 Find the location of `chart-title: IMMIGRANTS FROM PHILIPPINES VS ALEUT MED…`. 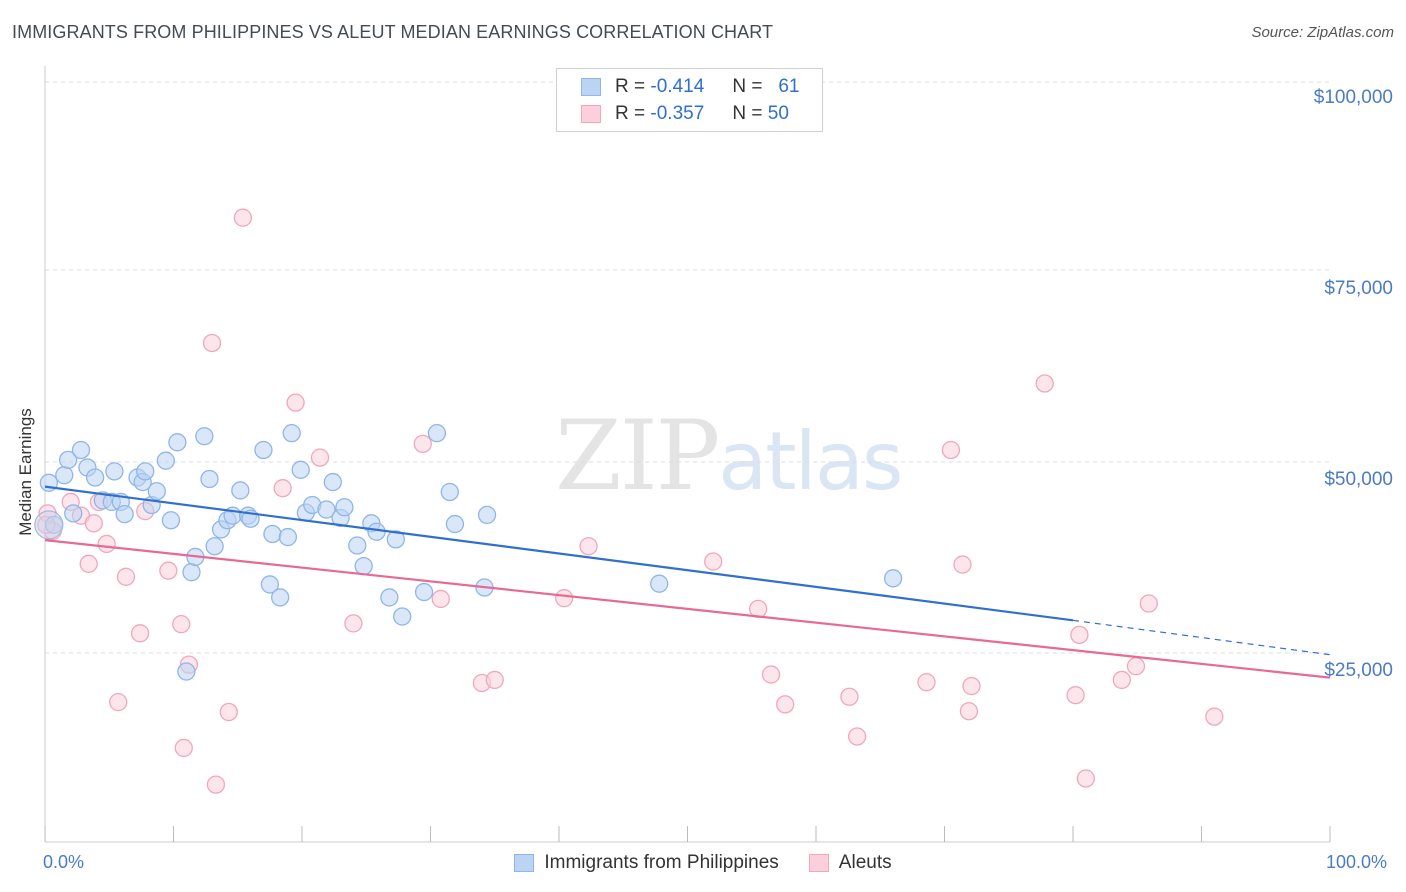

chart-title: IMMIGRANTS FROM PHILIPPINES VS ALEUT MED… is located at coordinates (393, 32).